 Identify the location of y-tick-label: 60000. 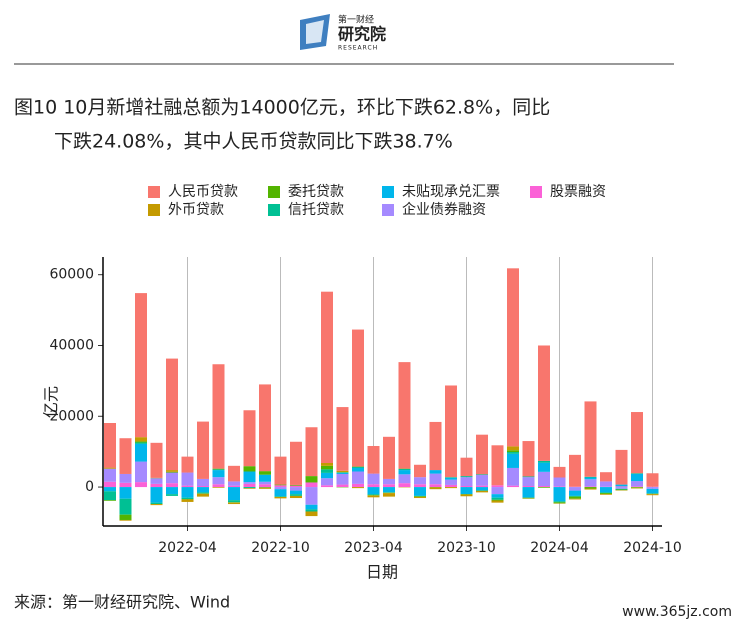
(71, 275).